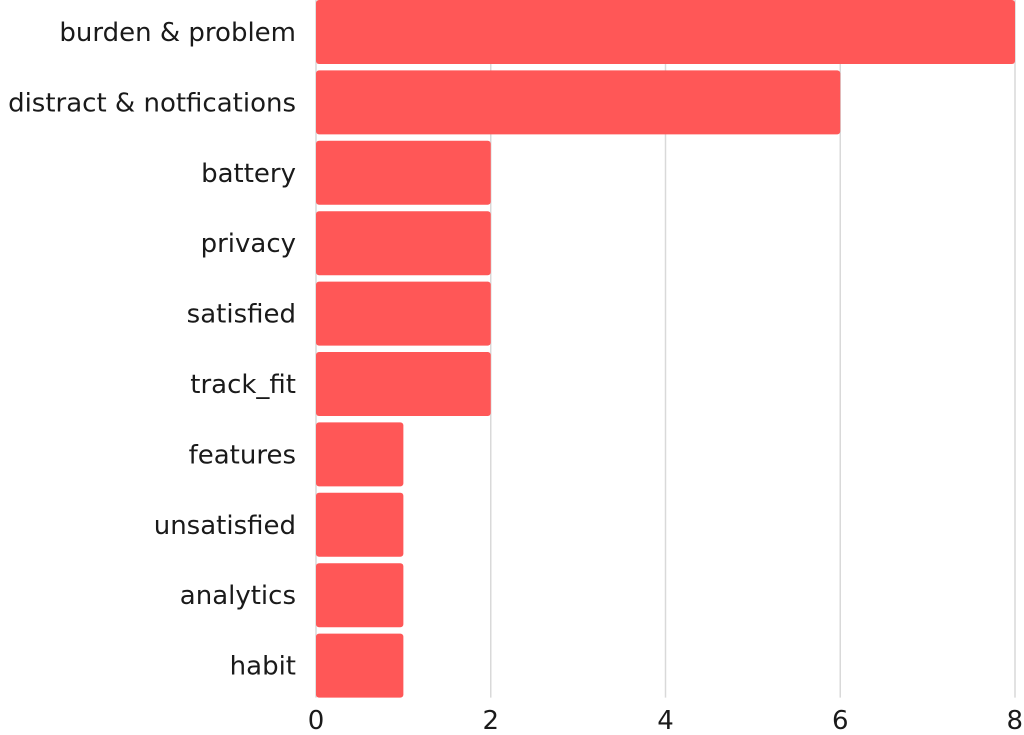 This screenshot has height=735, width=1024. Describe the element at coordinates (242, 455) in the screenshot. I see `category-label: features` at that location.